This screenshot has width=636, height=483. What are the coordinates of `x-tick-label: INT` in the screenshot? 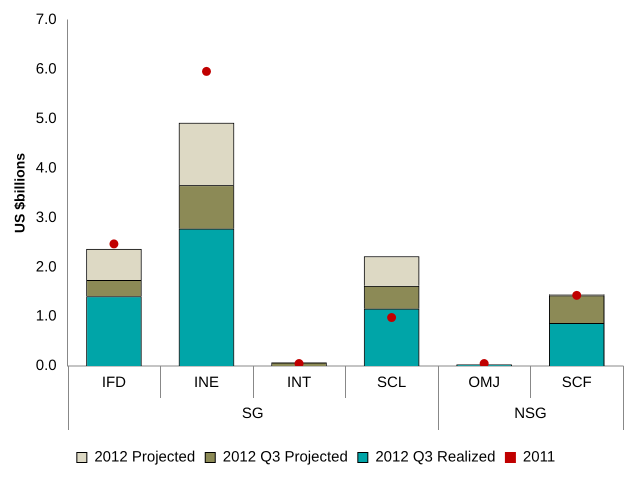 It's located at (299, 383).